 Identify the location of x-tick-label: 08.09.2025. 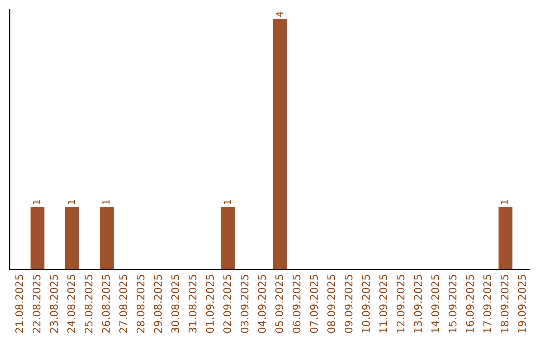
(332, 304).